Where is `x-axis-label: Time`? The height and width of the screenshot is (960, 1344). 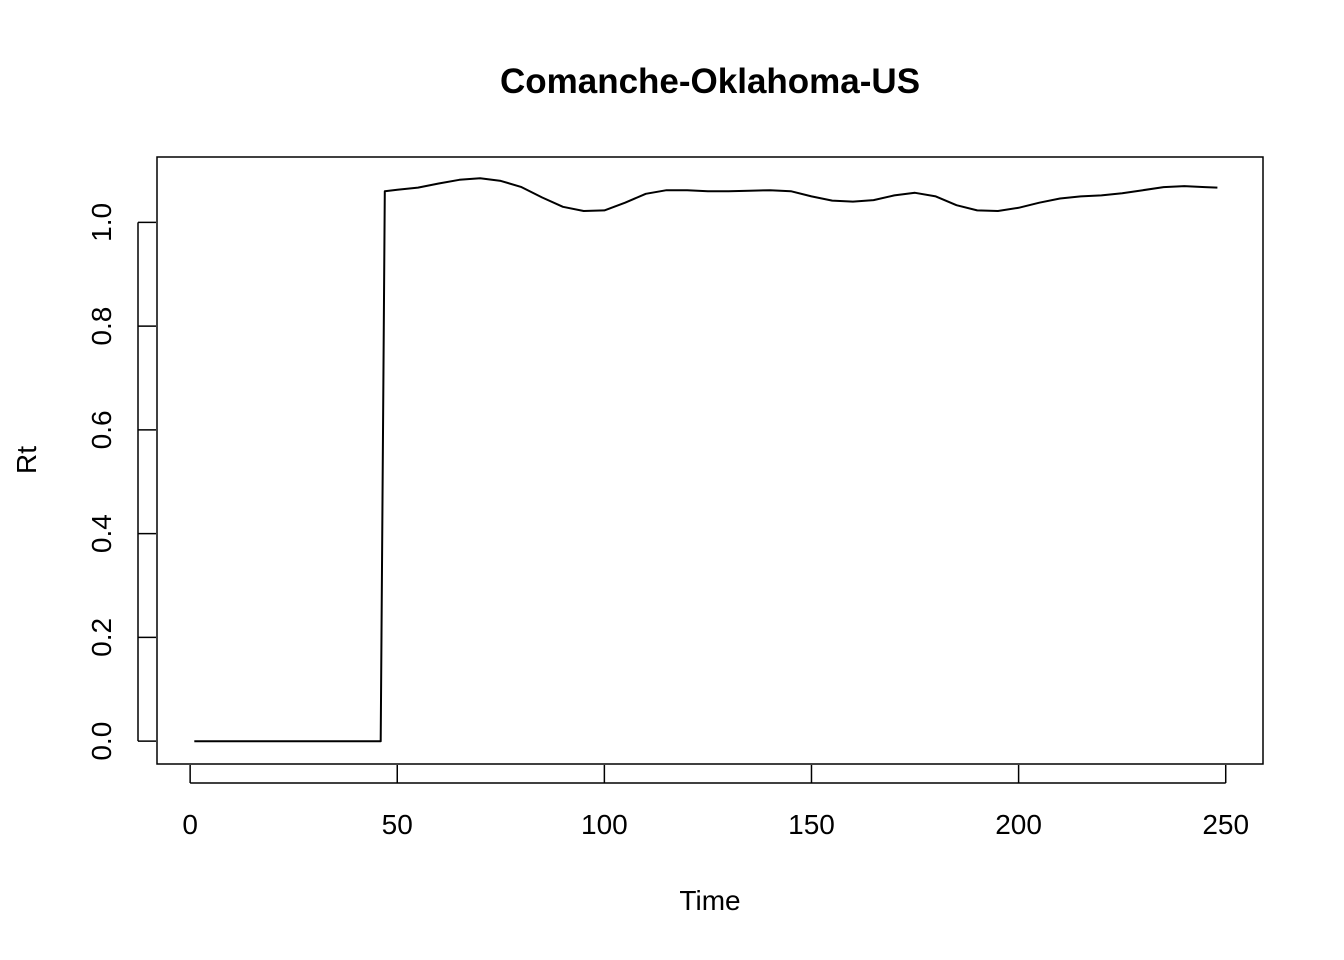 x-axis-label: Time is located at coordinates (709, 900).